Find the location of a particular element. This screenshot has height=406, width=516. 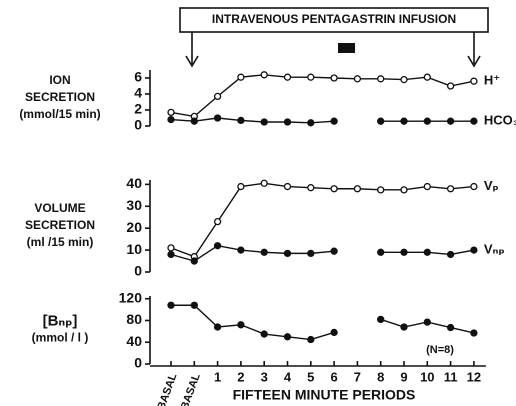

x-tick-label: 7 is located at coordinates (357, 376).